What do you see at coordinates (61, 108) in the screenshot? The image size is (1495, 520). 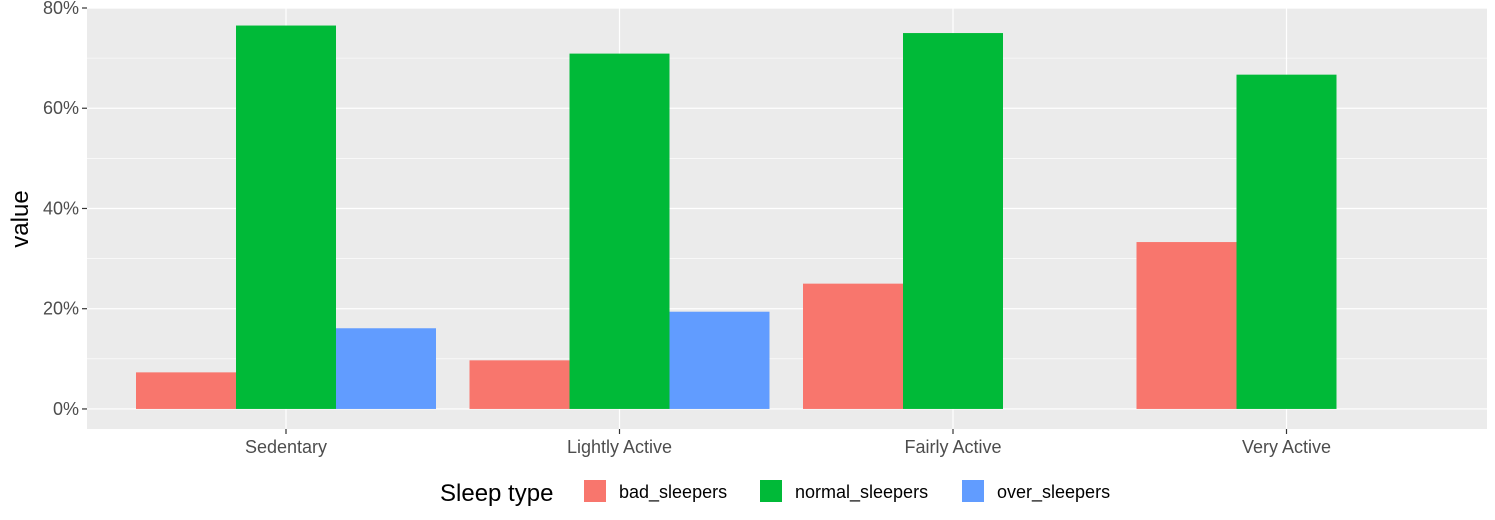 I see `y-tick-label: 60%` at bounding box center [61, 108].